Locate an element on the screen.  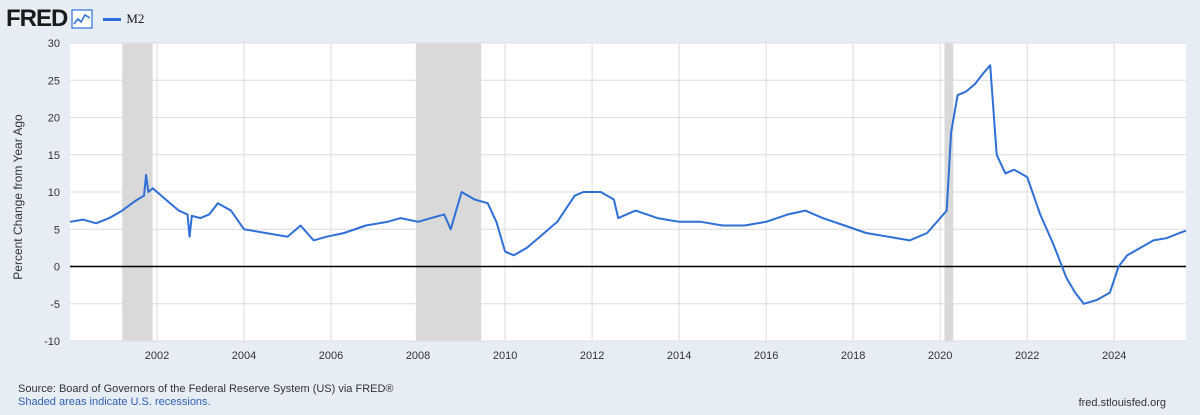
legend-swatch-m2 is located at coordinates (112, 19).